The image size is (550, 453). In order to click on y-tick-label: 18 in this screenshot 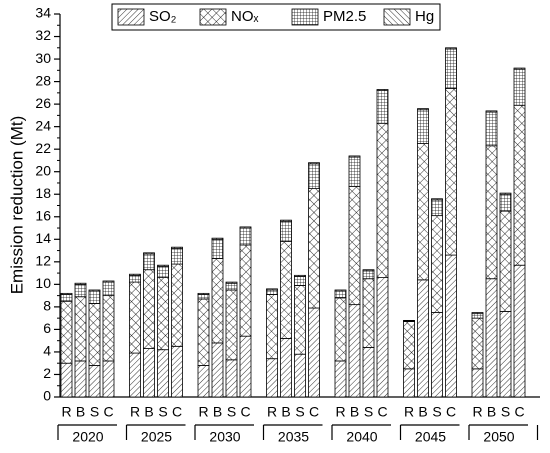, I will do `click(43, 193)`.